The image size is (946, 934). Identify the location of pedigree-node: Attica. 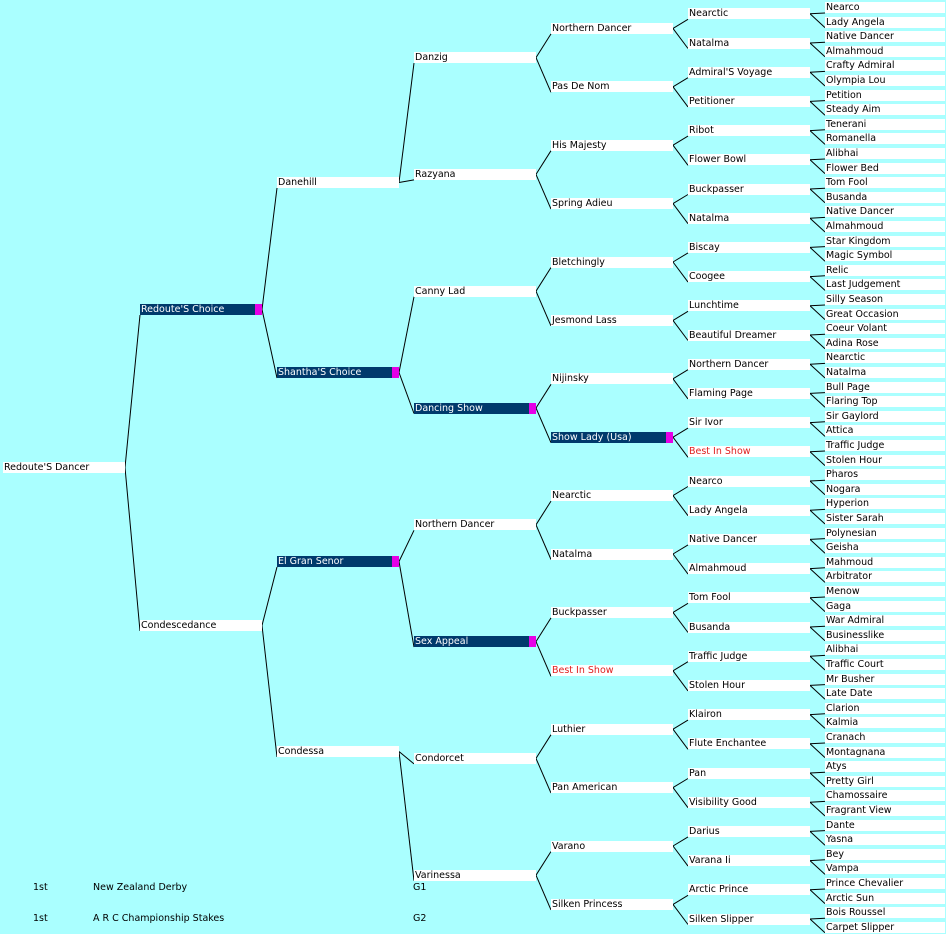
(885, 431).